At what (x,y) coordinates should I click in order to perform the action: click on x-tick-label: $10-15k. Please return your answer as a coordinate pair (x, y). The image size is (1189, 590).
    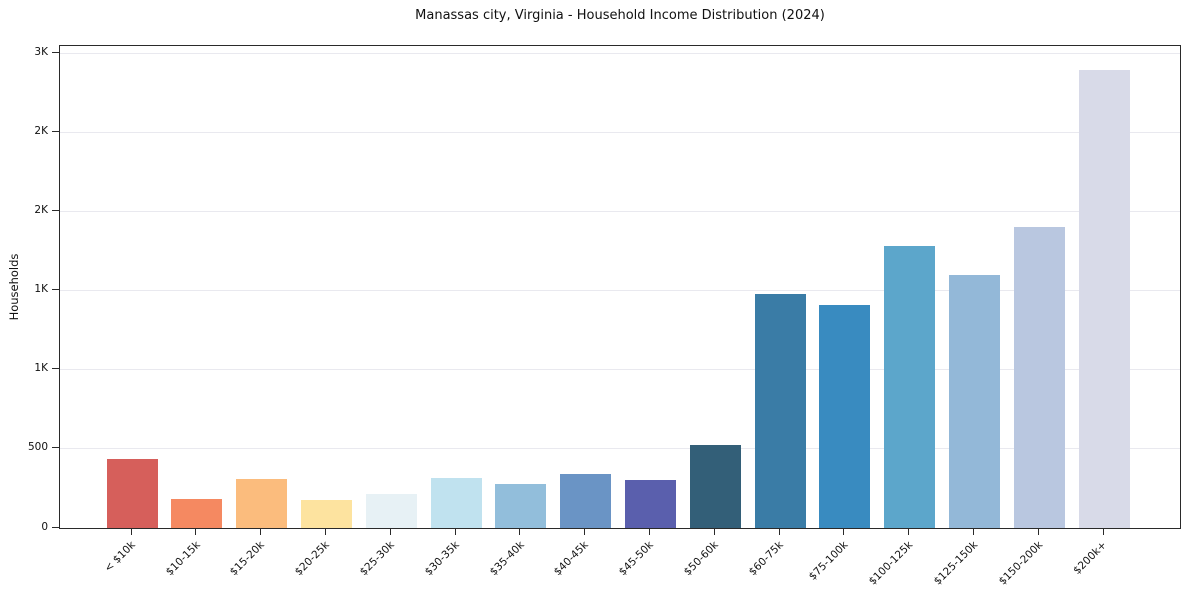
    Looking at the image, I should click on (183, 559).